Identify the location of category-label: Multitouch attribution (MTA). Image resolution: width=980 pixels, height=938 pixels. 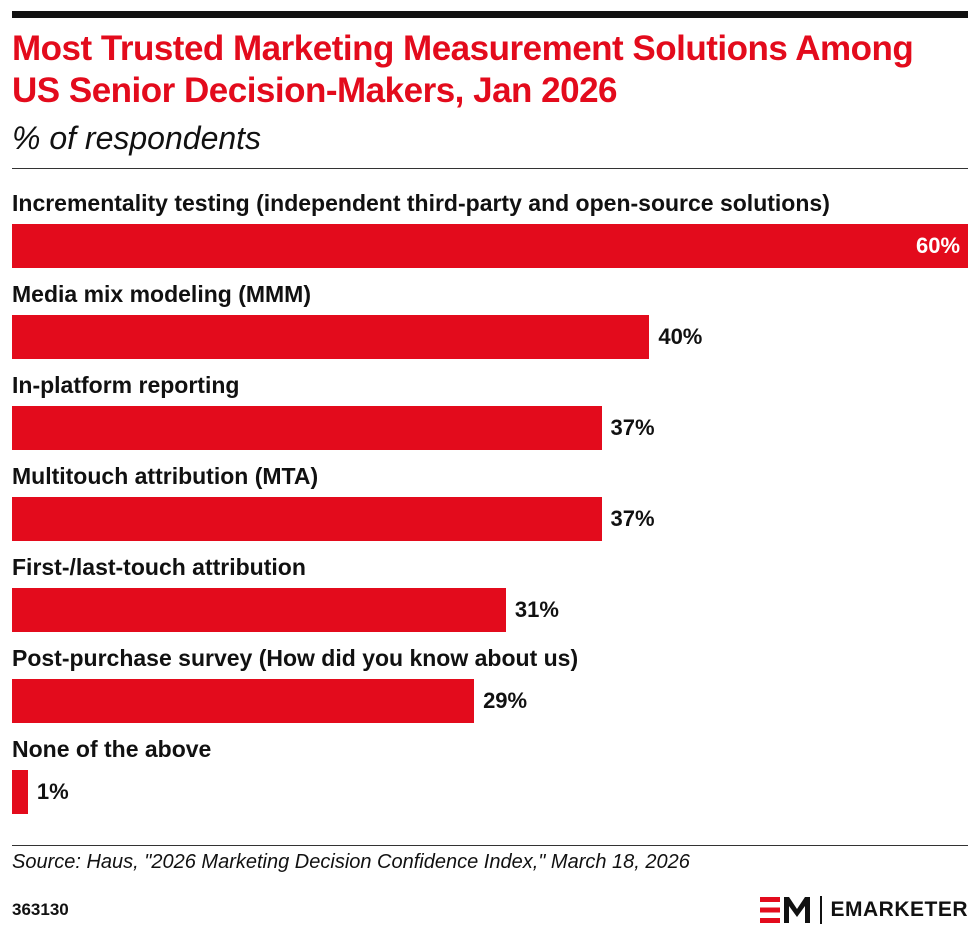
(165, 476).